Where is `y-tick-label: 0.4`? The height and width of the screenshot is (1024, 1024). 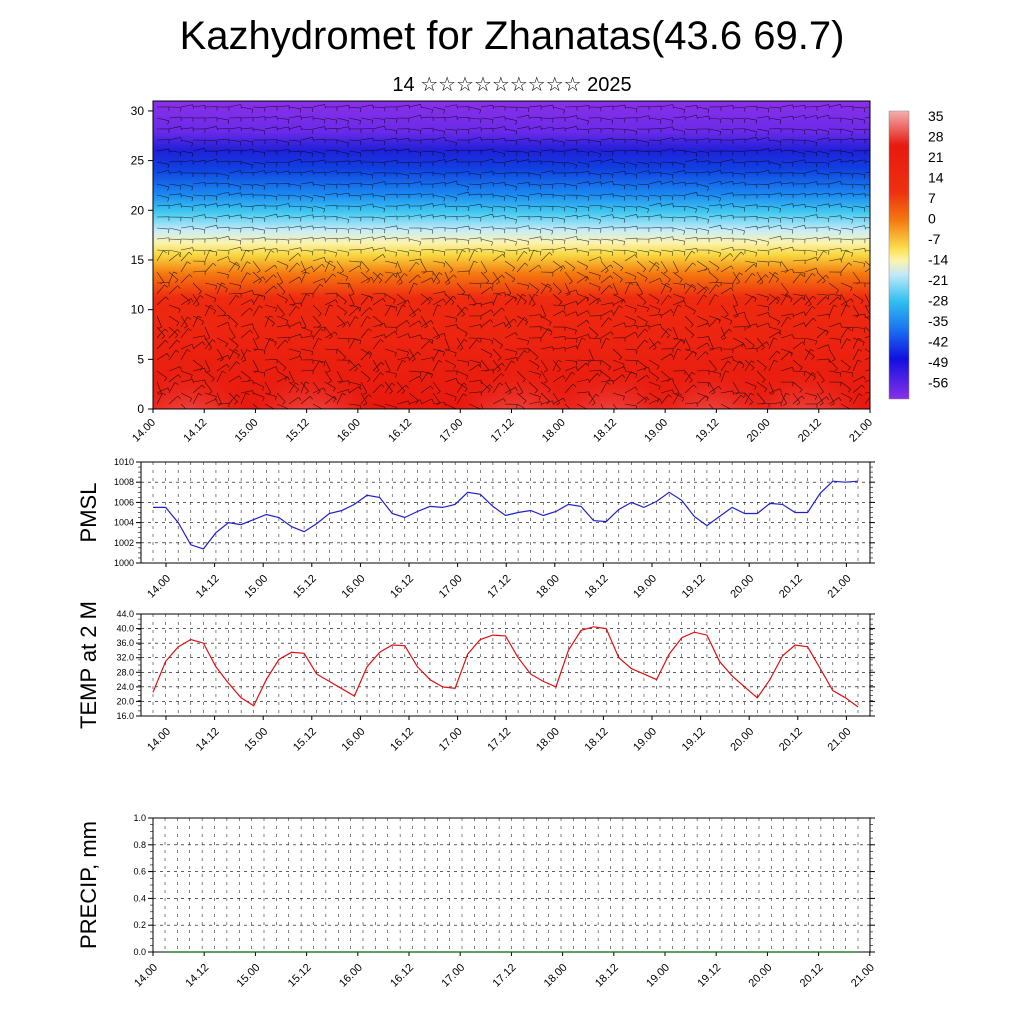 y-tick-label: 0.4 is located at coordinates (139, 898).